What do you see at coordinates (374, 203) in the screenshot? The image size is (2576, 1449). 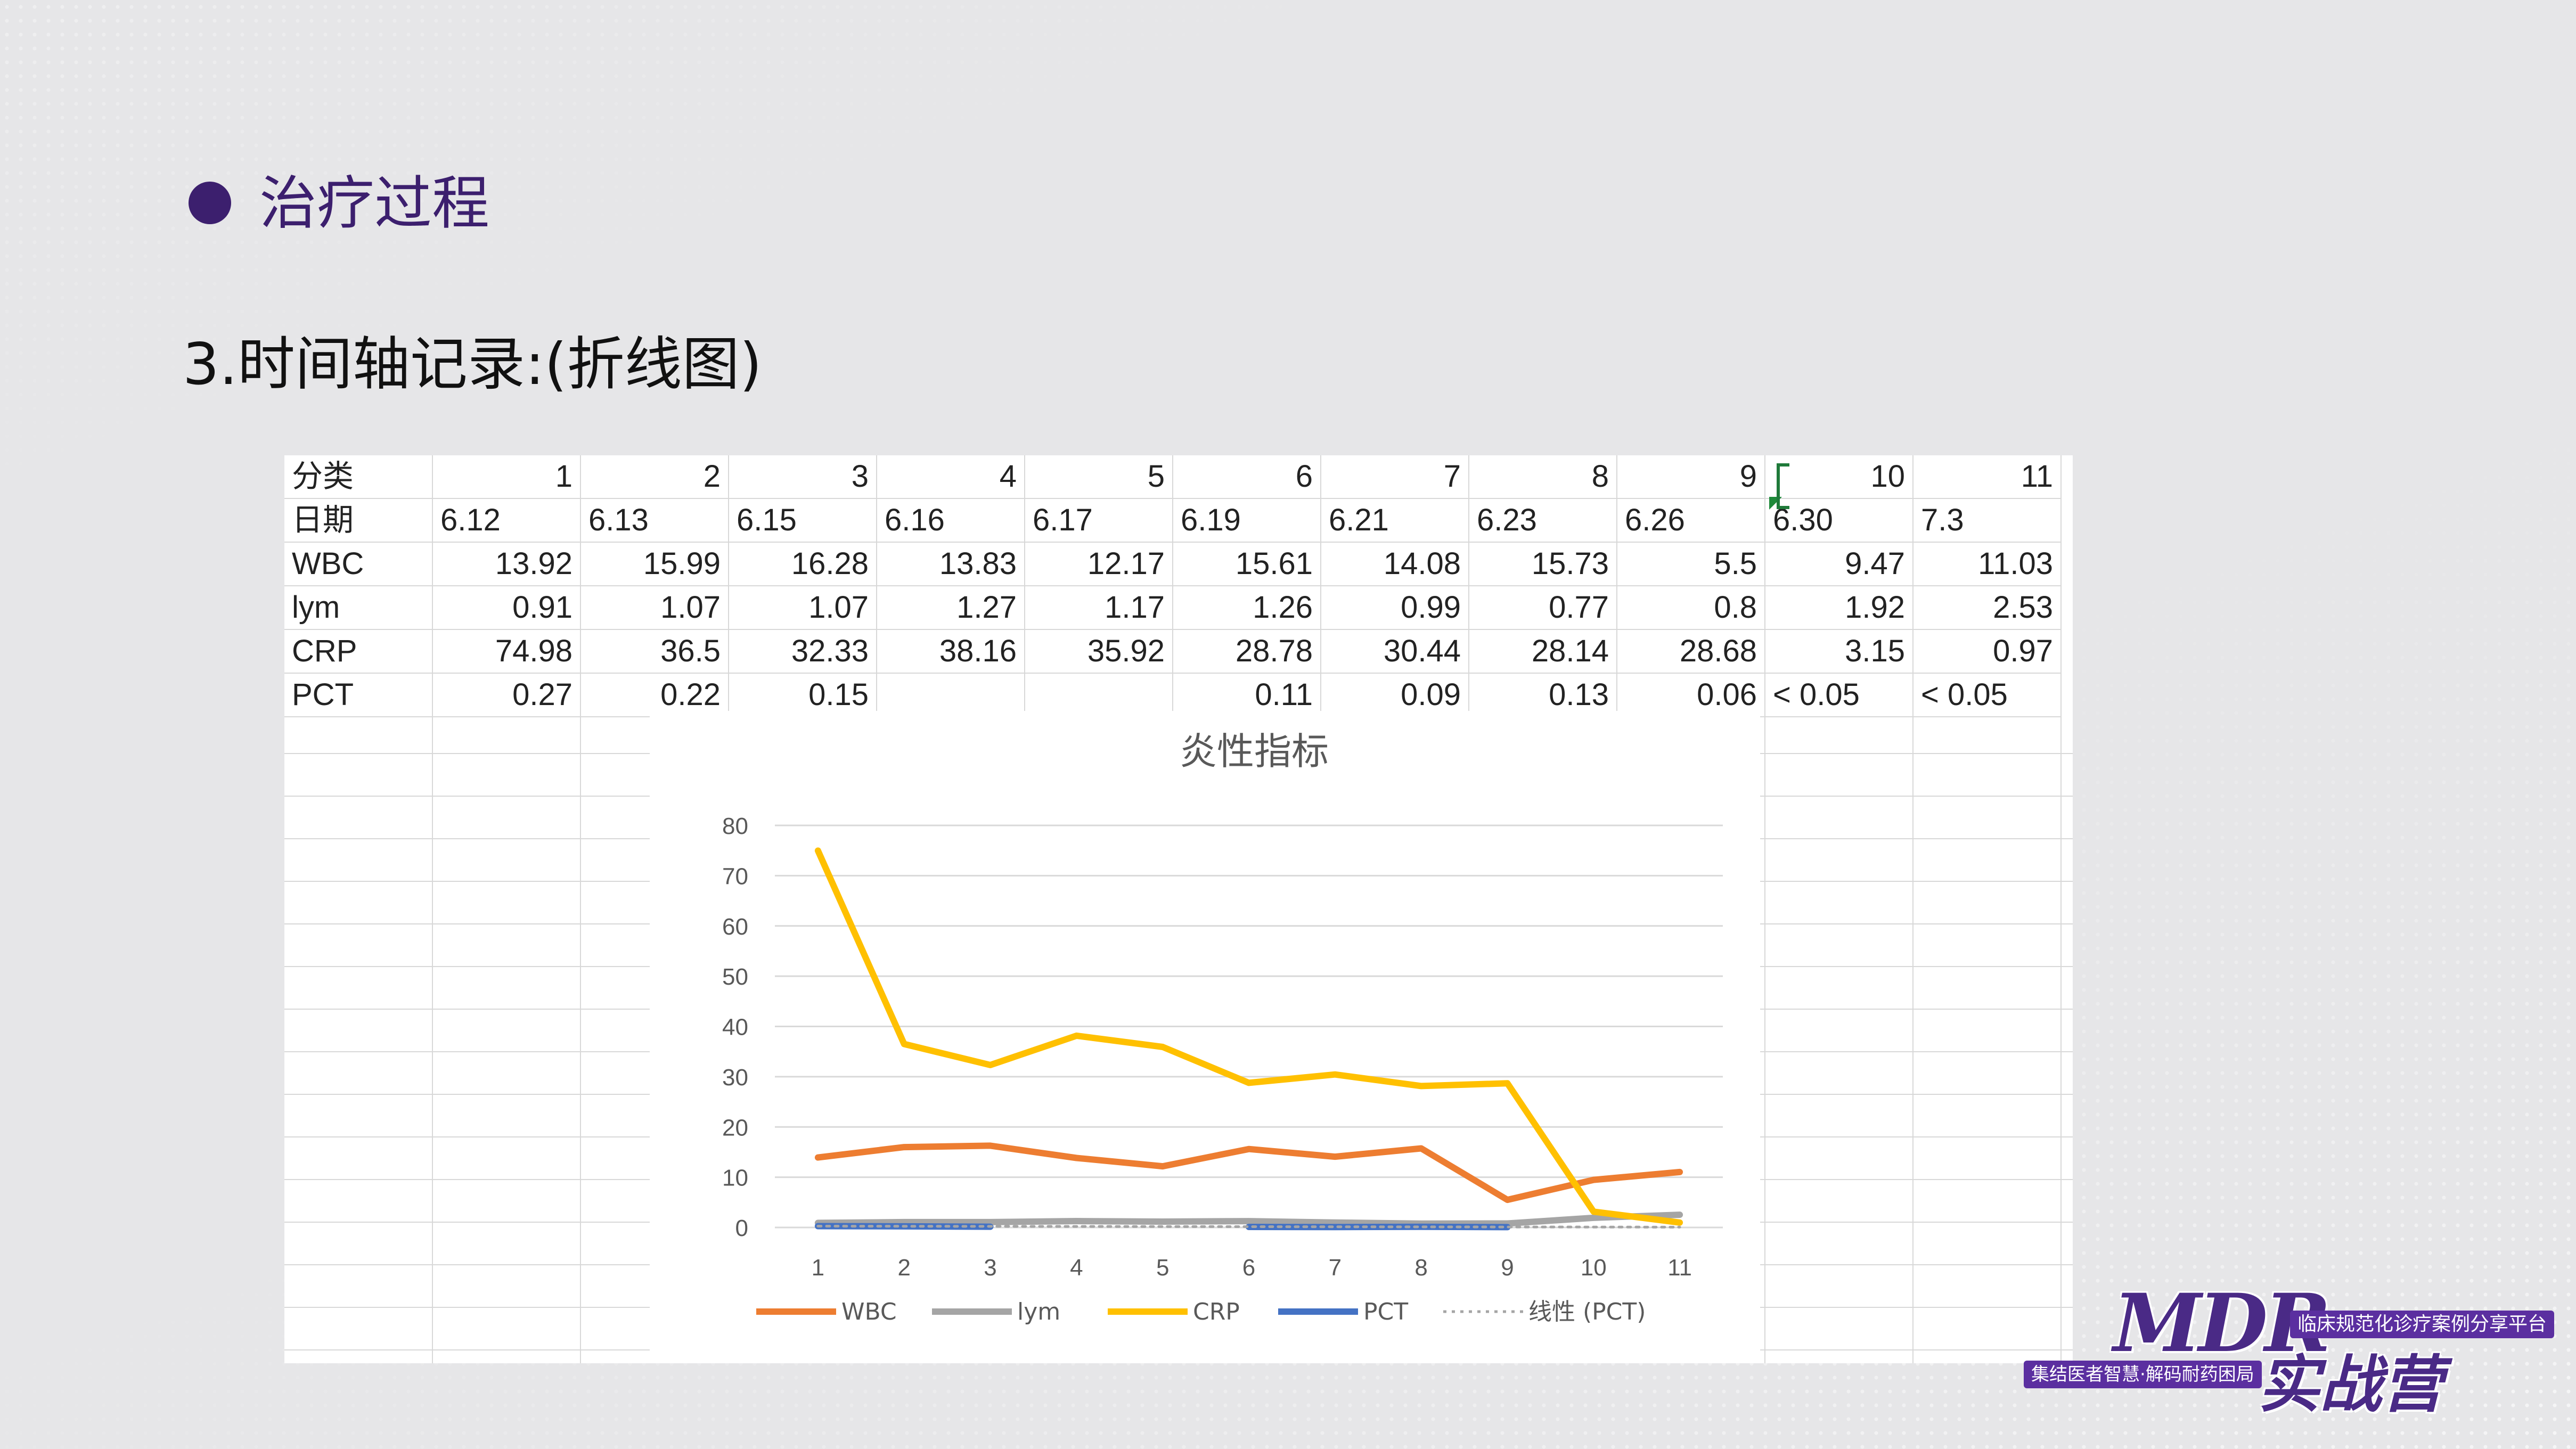 I see `section-title: 治疗过程` at bounding box center [374, 203].